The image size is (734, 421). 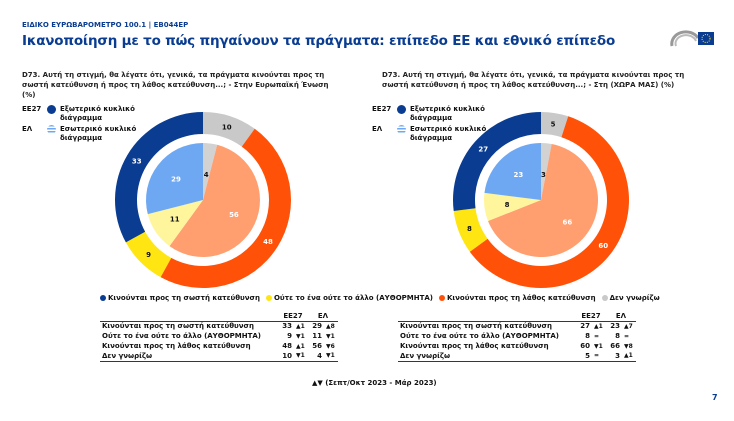 What do you see at coordinates (331, 325) in the screenshot?
I see `change-el: ▲8` at bounding box center [331, 325].